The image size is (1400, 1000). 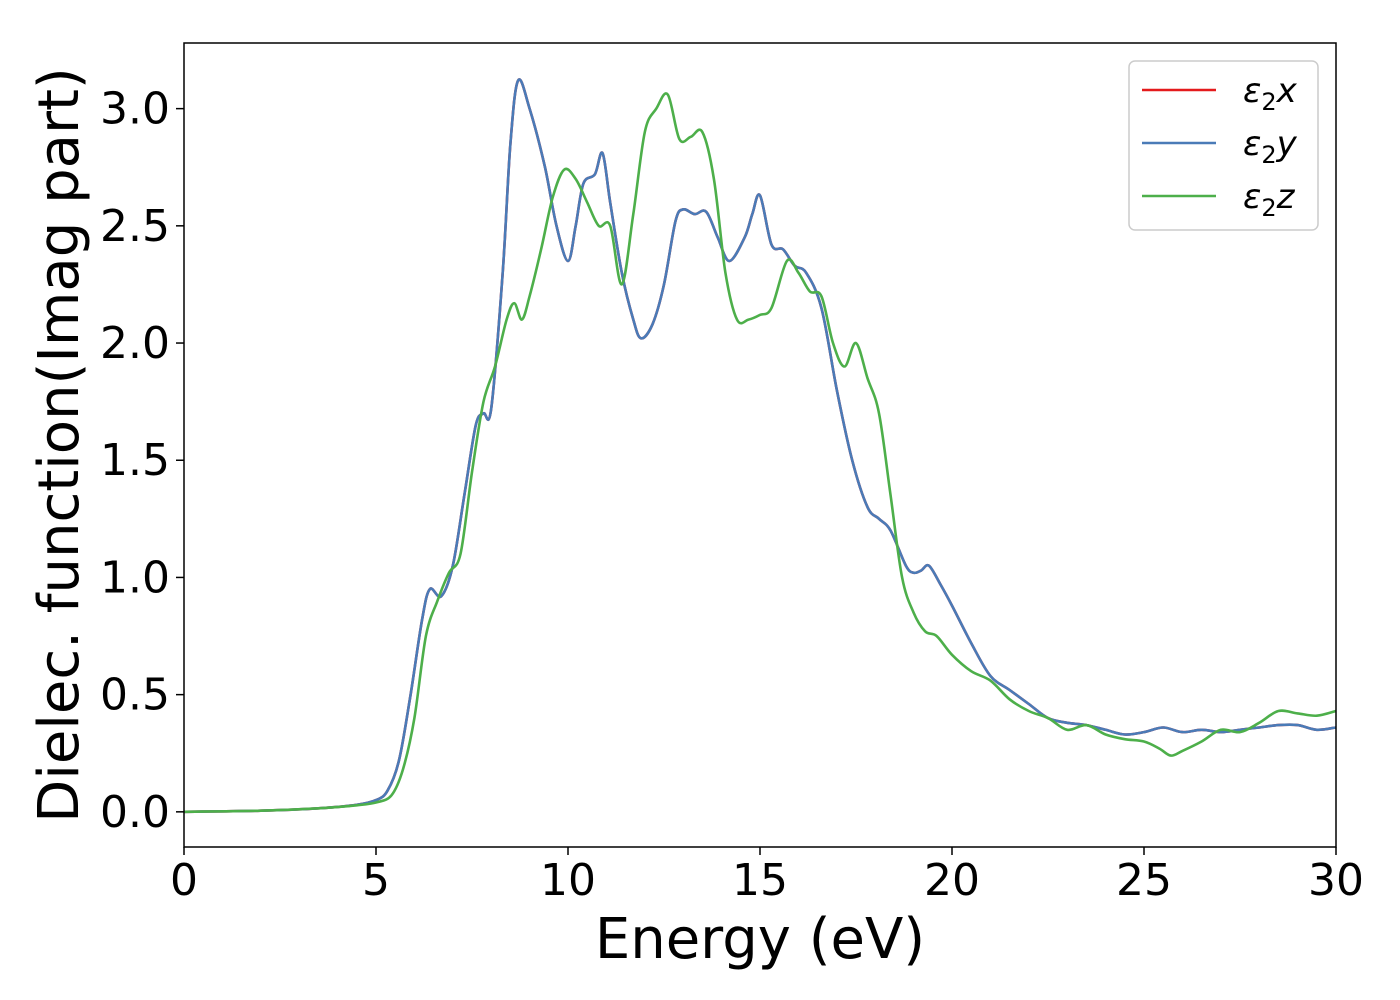 I want to click on y-tick-label: 0.0, so click(x=135, y=812).